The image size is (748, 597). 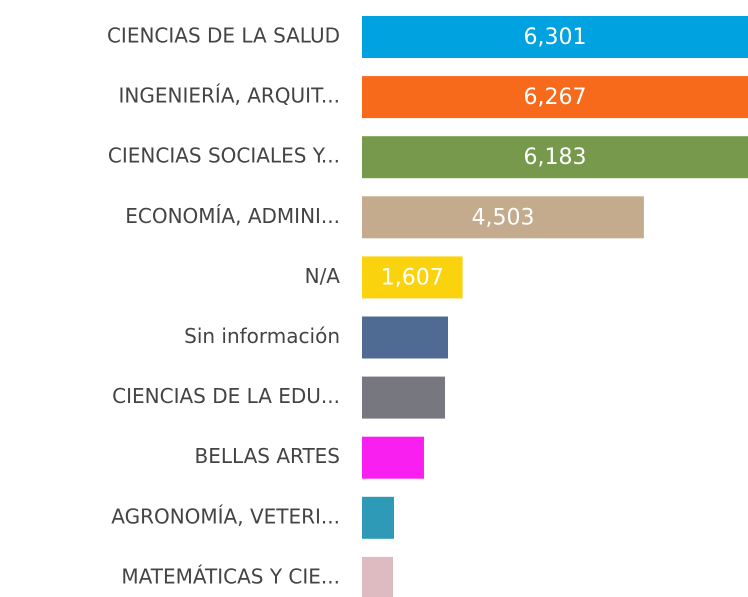 I want to click on category-label: N/A, so click(x=323, y=276).